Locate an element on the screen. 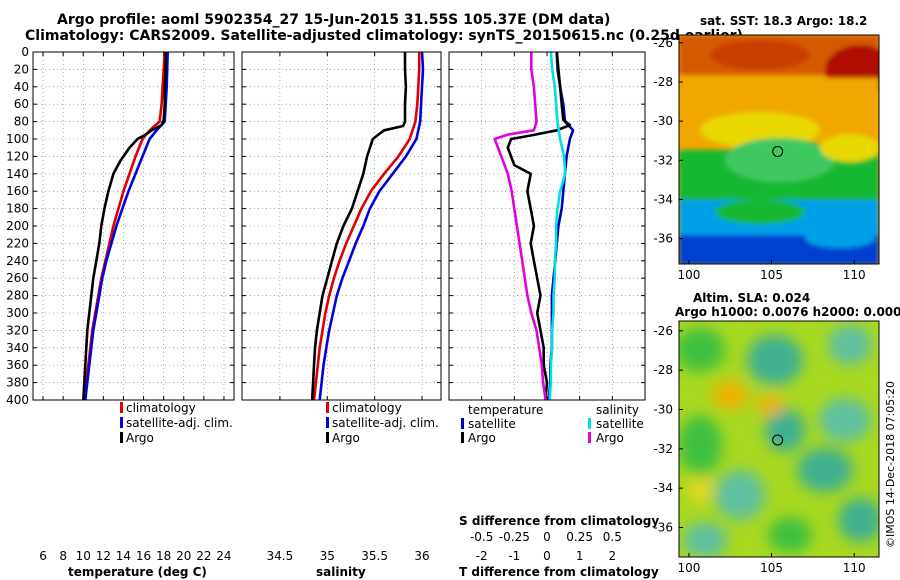  sla-map-frame is located at coordinates (779, 439).